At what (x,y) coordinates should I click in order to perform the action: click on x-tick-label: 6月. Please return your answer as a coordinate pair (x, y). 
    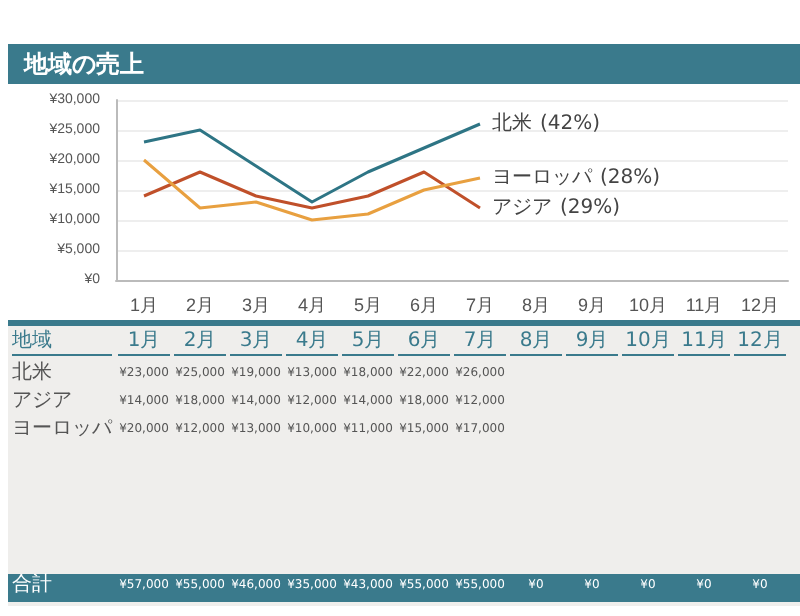
    Looking at the image, I should click on (424, 305).